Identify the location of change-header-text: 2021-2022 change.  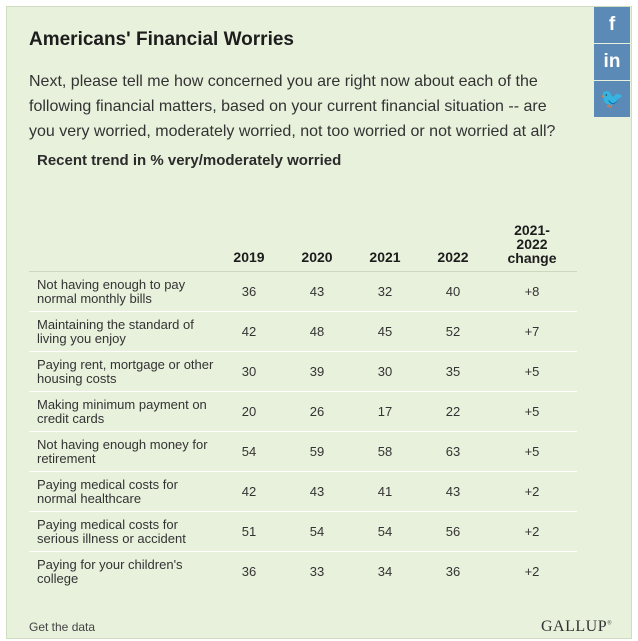
(532, 244).